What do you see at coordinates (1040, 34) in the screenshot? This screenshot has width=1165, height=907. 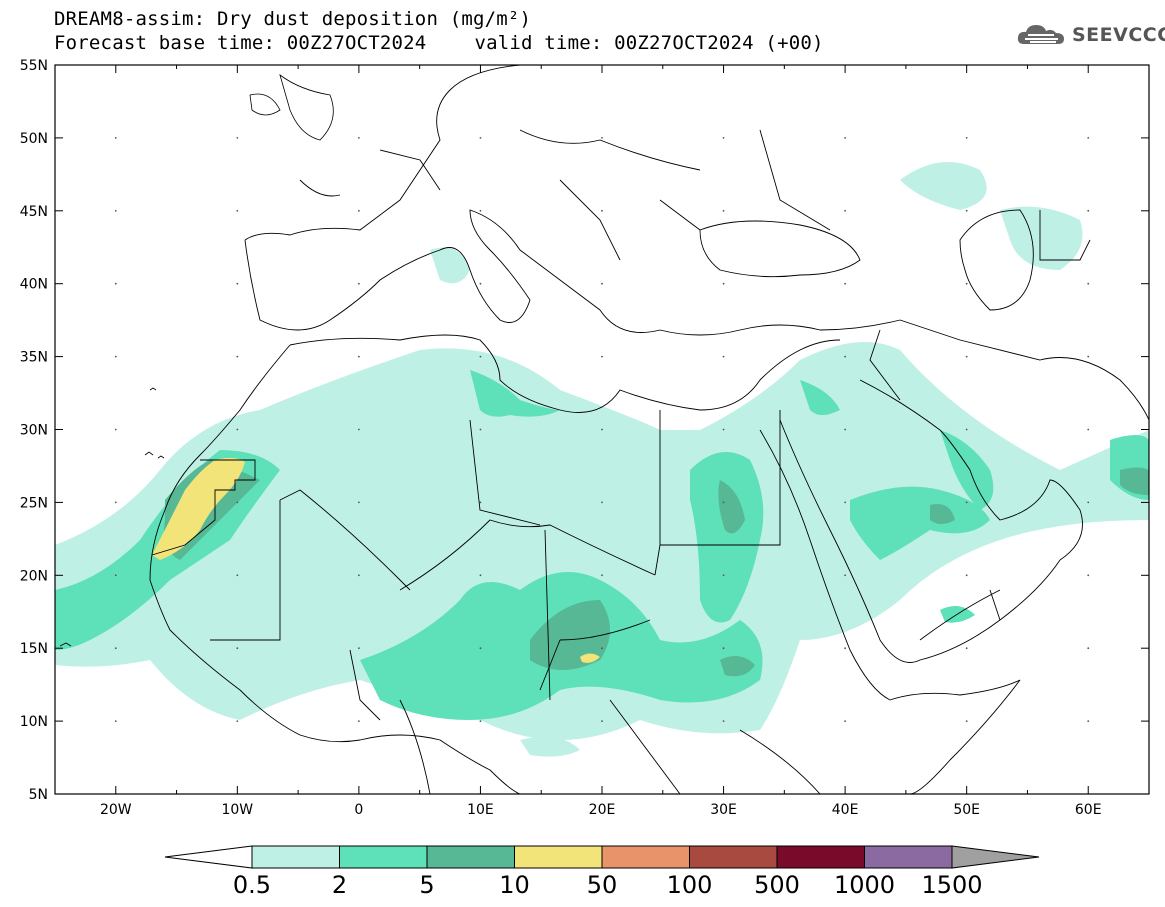 I see `cloud-icon` at bounding box center [1040, 34].